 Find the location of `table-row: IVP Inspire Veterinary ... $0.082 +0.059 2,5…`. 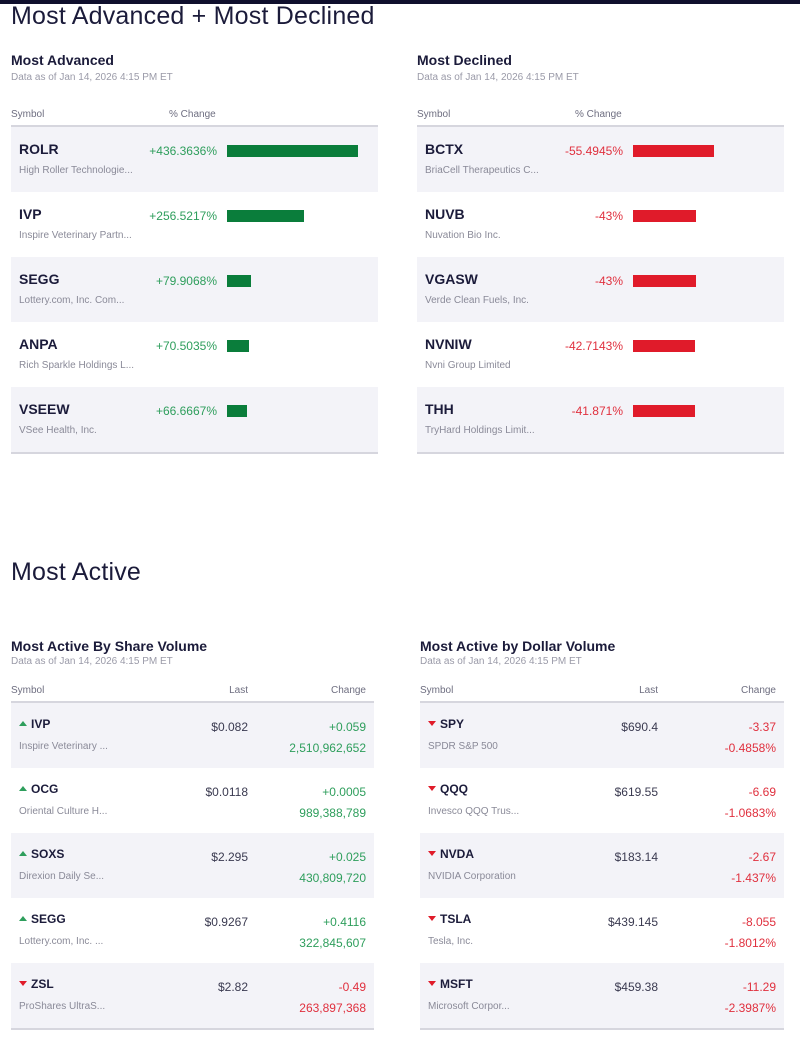

table-row: IVP Inspire Veterinary ... $0.082 +0.059 2,5… is located at coordinates (192, 735).